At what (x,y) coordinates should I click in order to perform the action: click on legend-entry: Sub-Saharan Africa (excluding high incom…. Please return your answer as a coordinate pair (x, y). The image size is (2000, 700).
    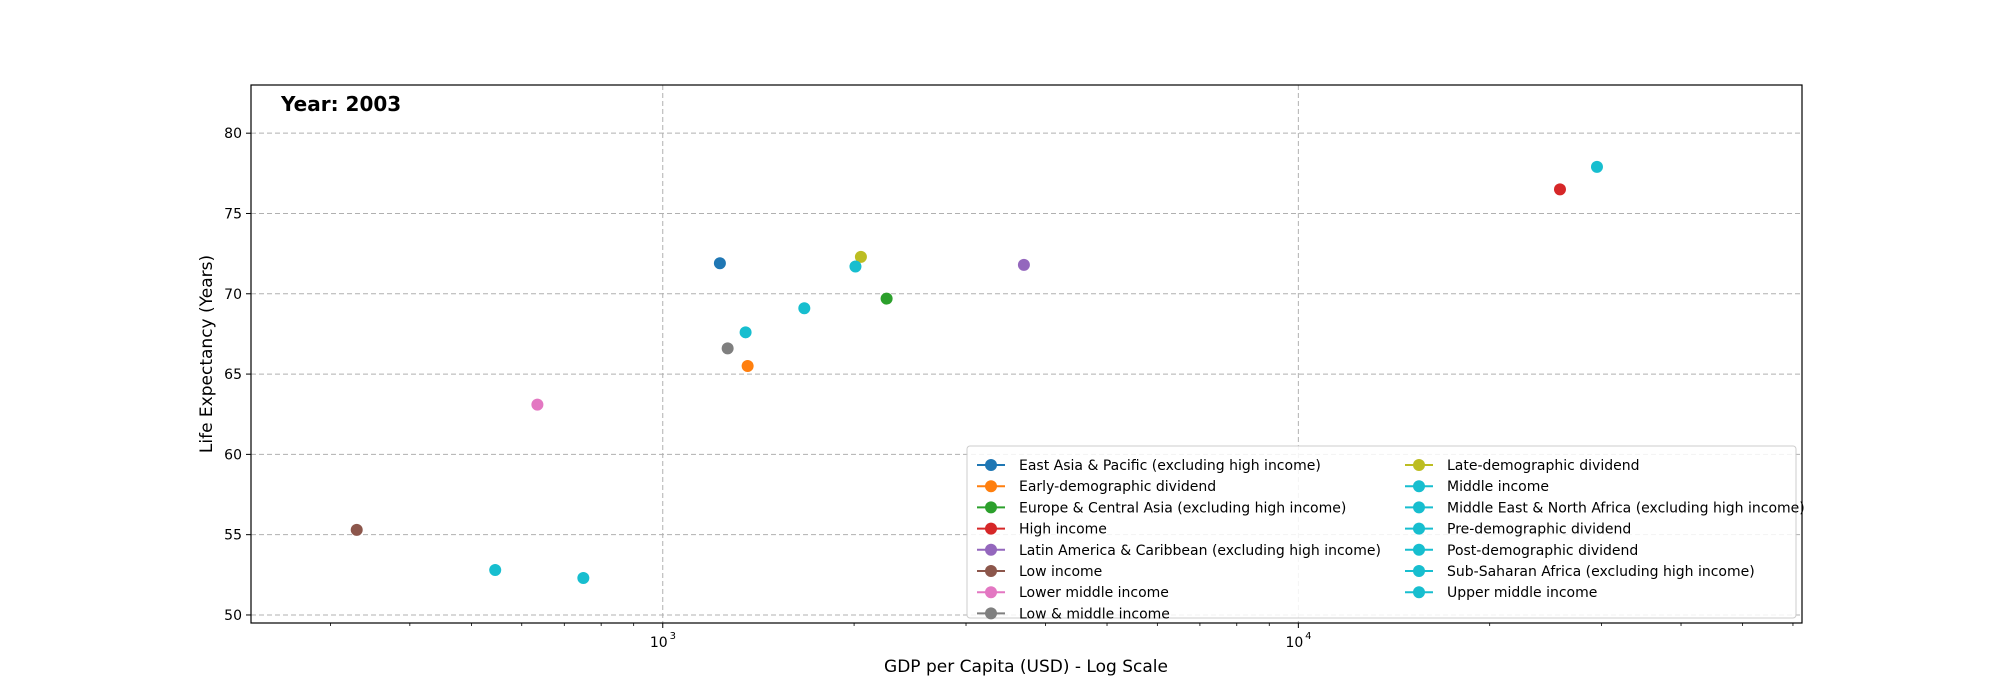
    Looking at the image, I should click on (1601, 572).